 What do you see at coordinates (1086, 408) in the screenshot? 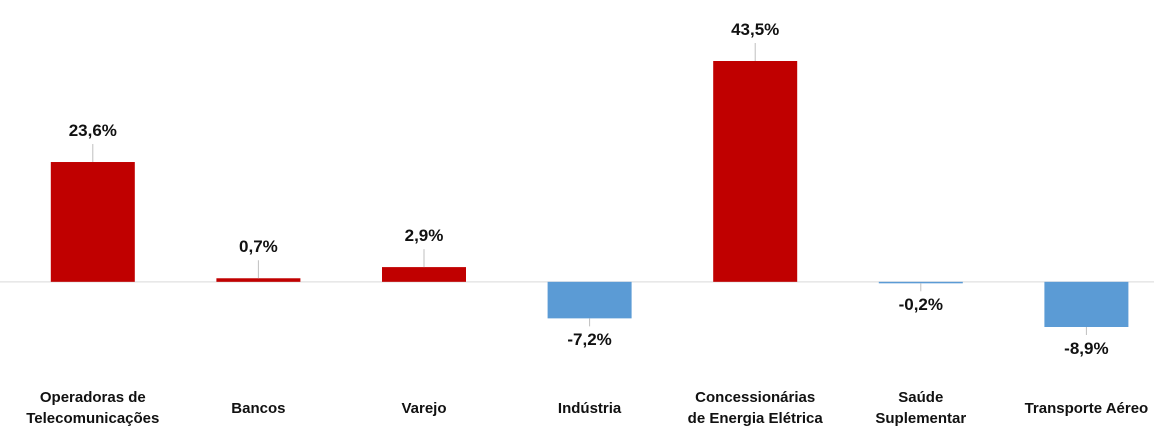
I see `x-tick-label: Transporte Aéreo` at bounding box center [1086, 408].